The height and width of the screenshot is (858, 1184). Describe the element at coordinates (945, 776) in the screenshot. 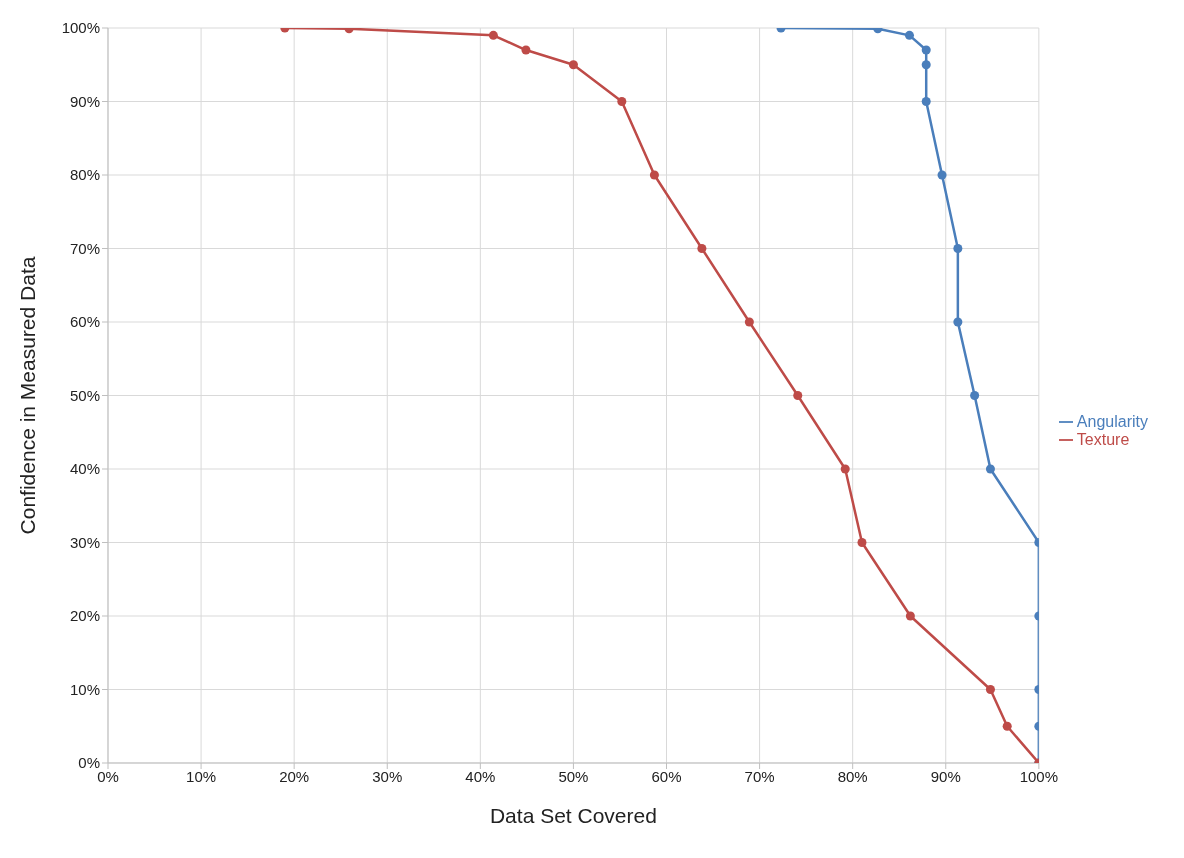

I see `x-tick-label: 90%` at that location.